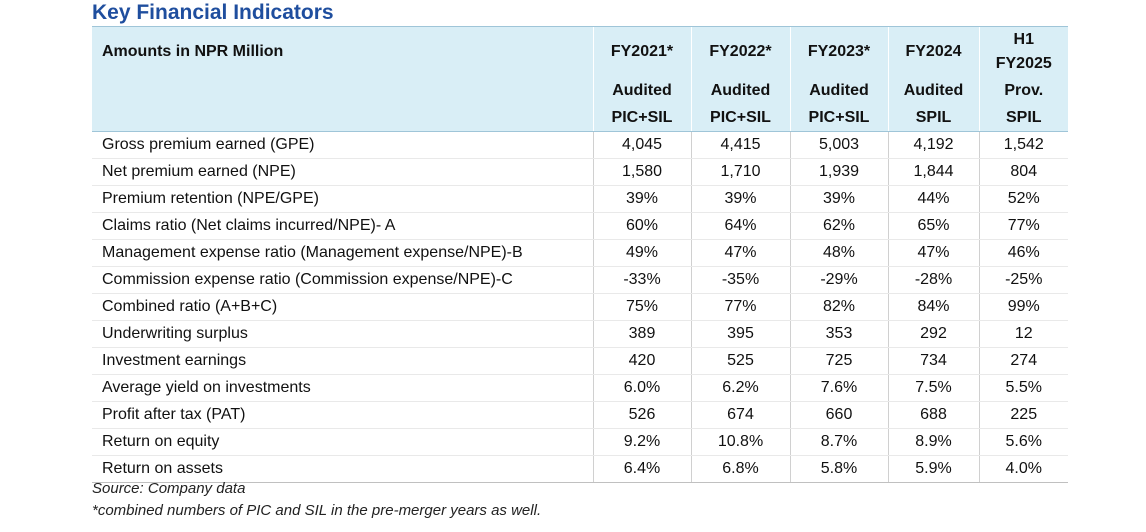 This screenshot has height=532, width=1146. What do you see at coordinates (1023, 199) in the screenshot?
I see `table-cell: 52%` at bounding box center [1023, 199].